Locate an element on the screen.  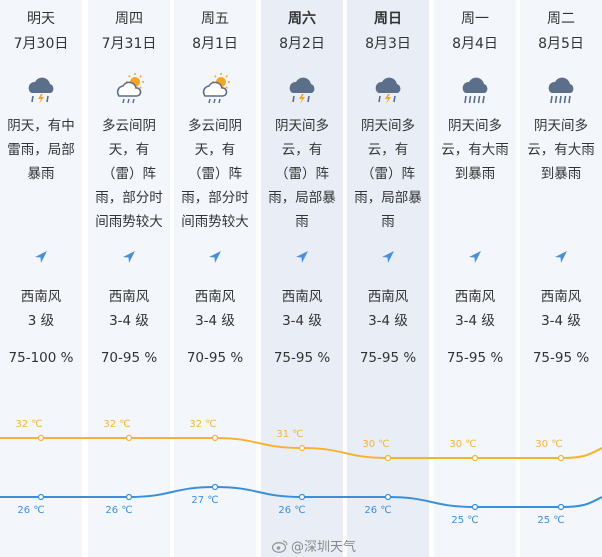
day-weekday: 周六 is located at coordinates (302, 19).